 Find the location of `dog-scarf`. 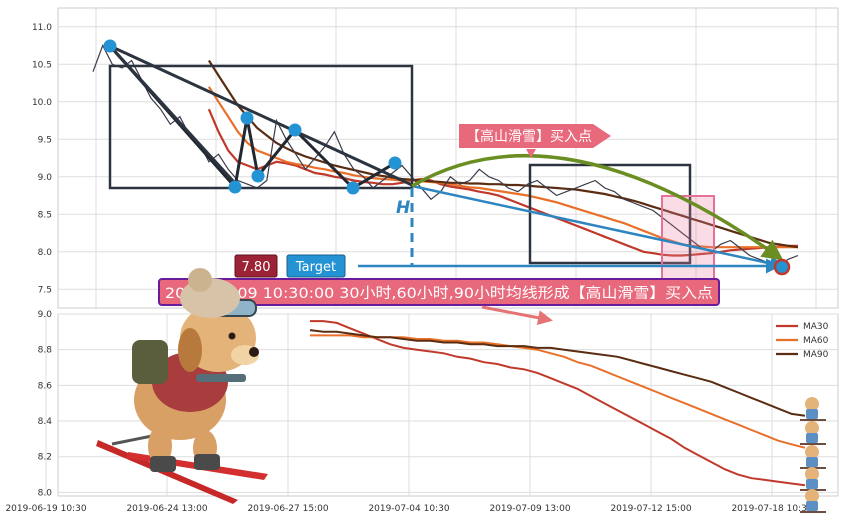

dog-scarf is located at coordinates (221, 378).